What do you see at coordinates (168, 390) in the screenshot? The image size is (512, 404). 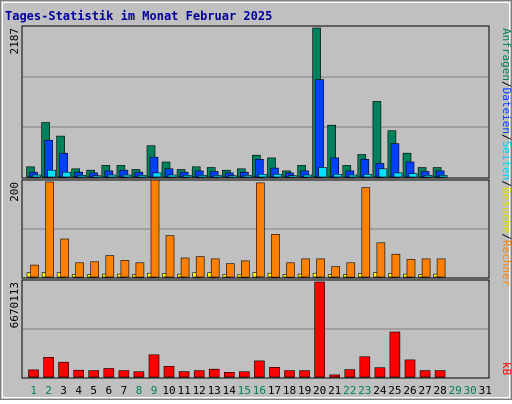 I see `x-label-day-10: 10` at bounding box center [168, 390].